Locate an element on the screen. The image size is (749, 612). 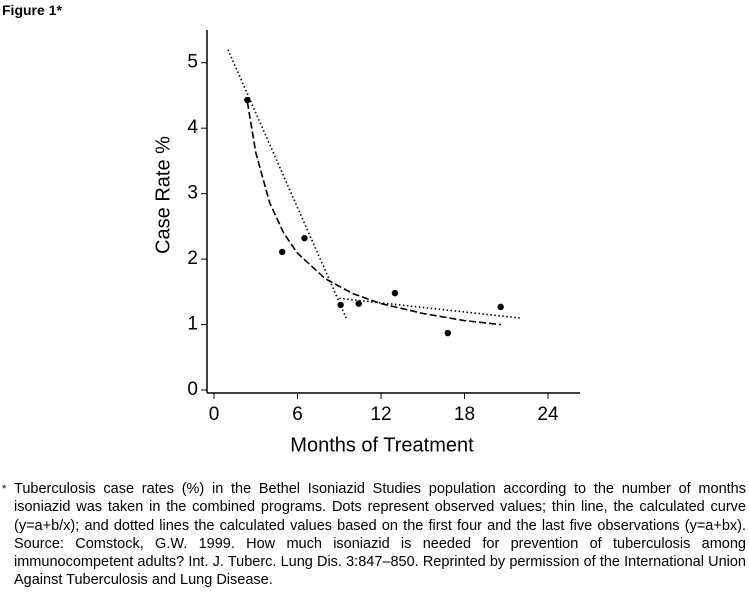
y-tick-label: 0 is located at coordinates (192, 389).